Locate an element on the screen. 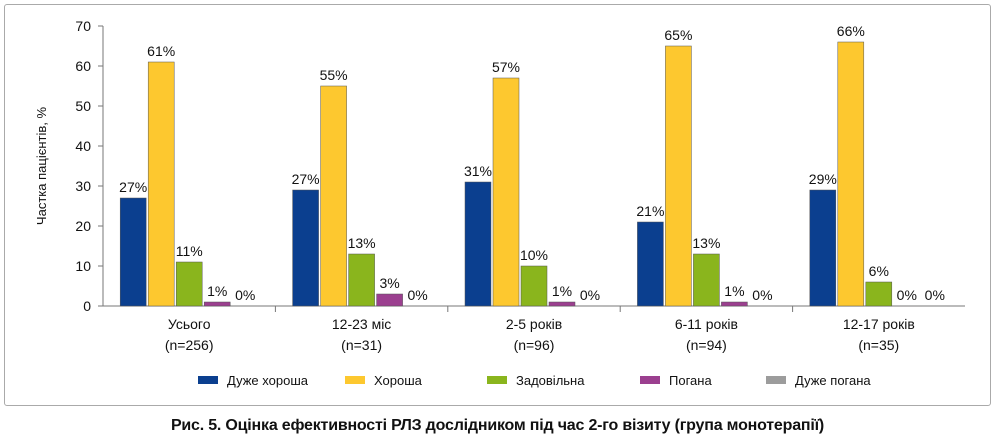 The width and height of the screenshot is (995, 447). data-label: 11% is located at coordinates (189, 251).